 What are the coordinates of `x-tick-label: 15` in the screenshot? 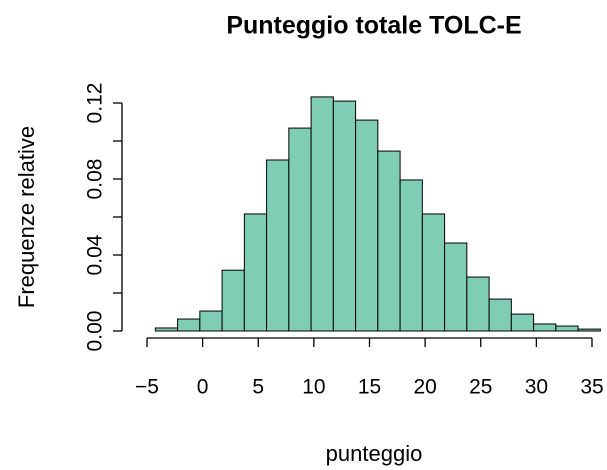 It's located at (369, 387).